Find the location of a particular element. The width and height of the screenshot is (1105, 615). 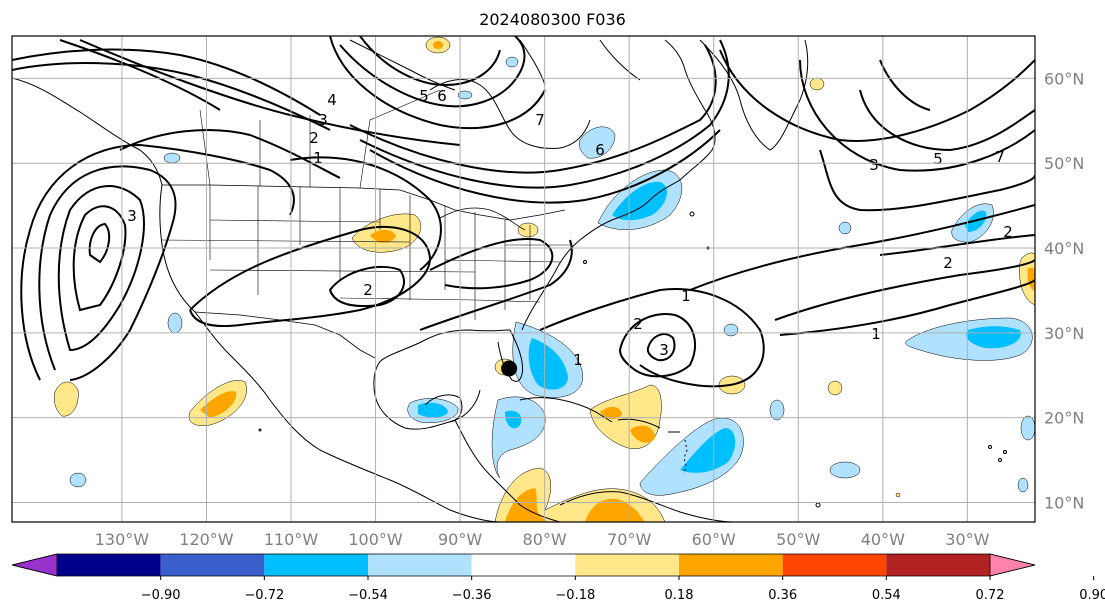

shade-orange-colombia is located at coordinates (615, 510).